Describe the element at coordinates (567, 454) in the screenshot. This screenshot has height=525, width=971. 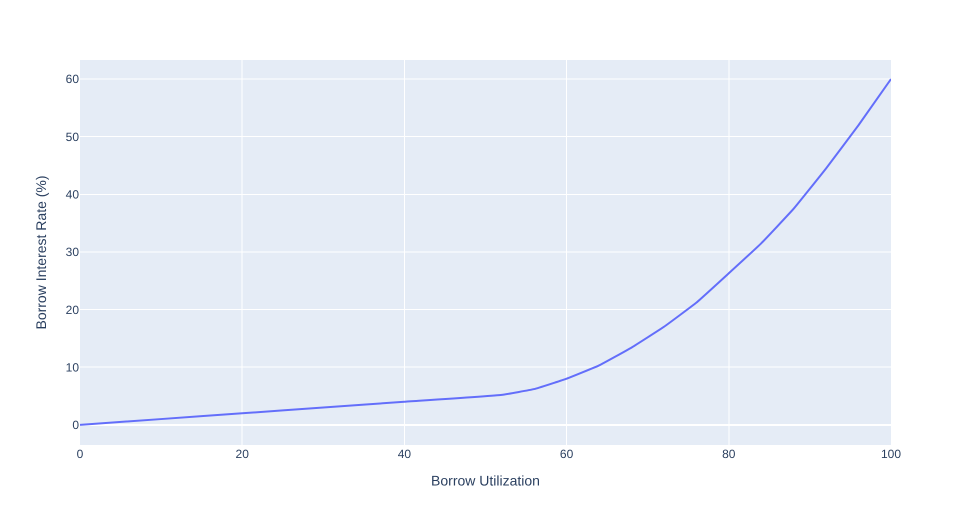
I see `x-tick-label: 60` at that location.